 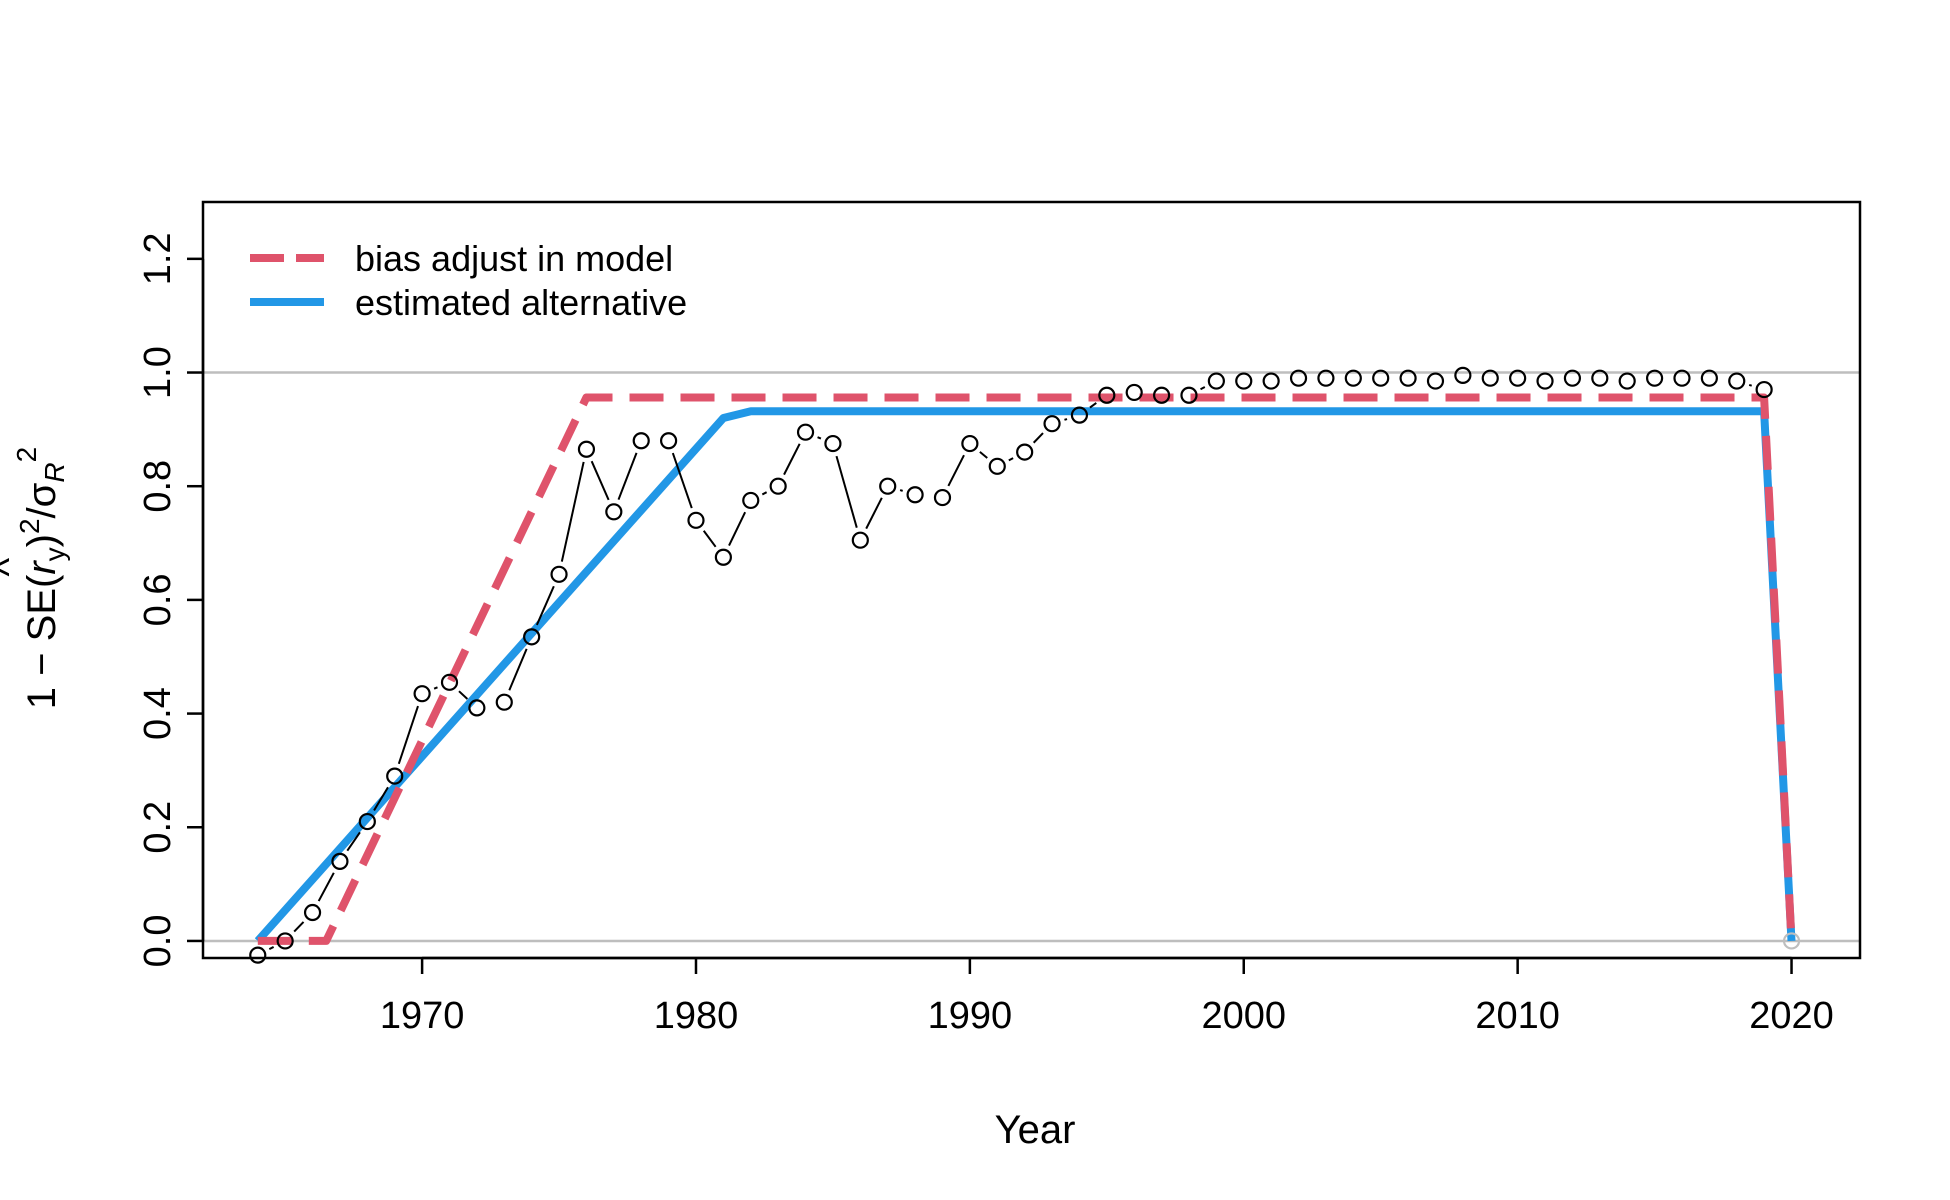 What do you see at coordinates (422, 1016) in the screenshot?
I see `x-tick-label: 1970` at bounding box center [422, 1016].